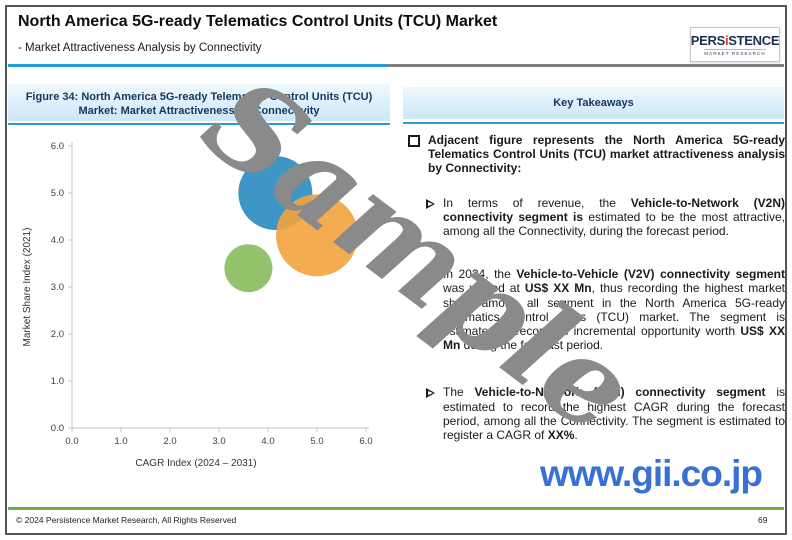  I want to click on x-tick-label: 3.0, so click(218, 441).